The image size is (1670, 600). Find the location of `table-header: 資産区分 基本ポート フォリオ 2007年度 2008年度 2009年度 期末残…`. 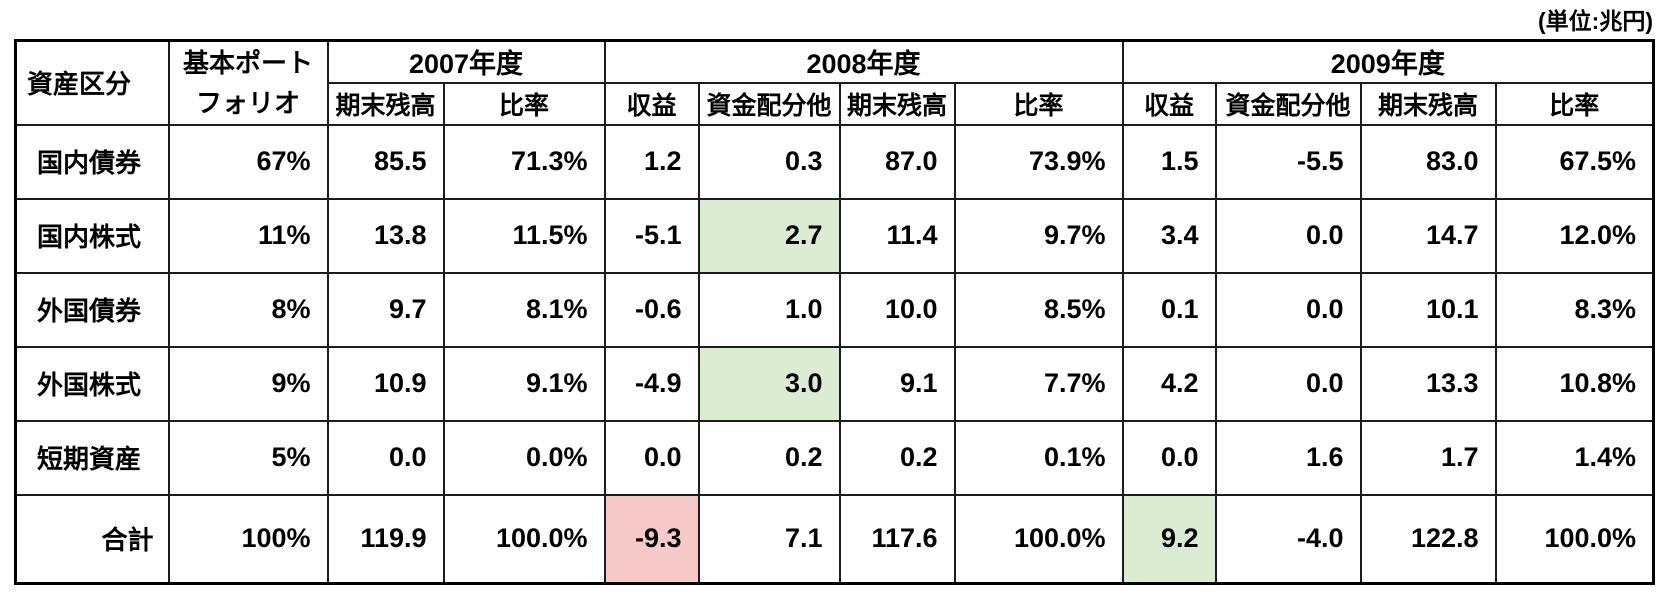

table-header: 資産区分 基本ポート フォリオ 2007年度 2008年度 2009年度 期末残… is located at coordinates (834, 82).